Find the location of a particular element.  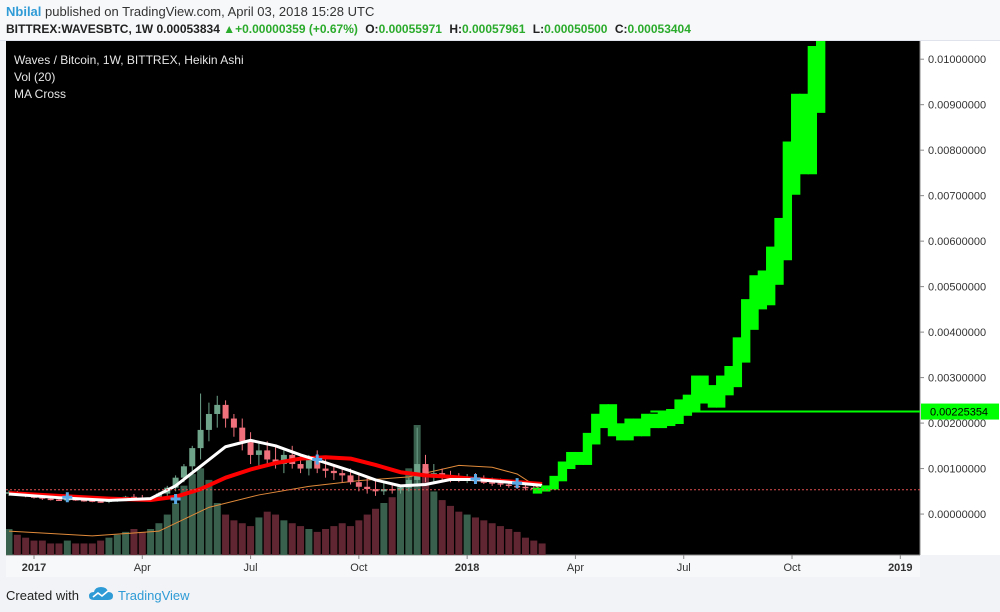

y-tick-label: 0.00500000 is located at coordinates (957, 288).